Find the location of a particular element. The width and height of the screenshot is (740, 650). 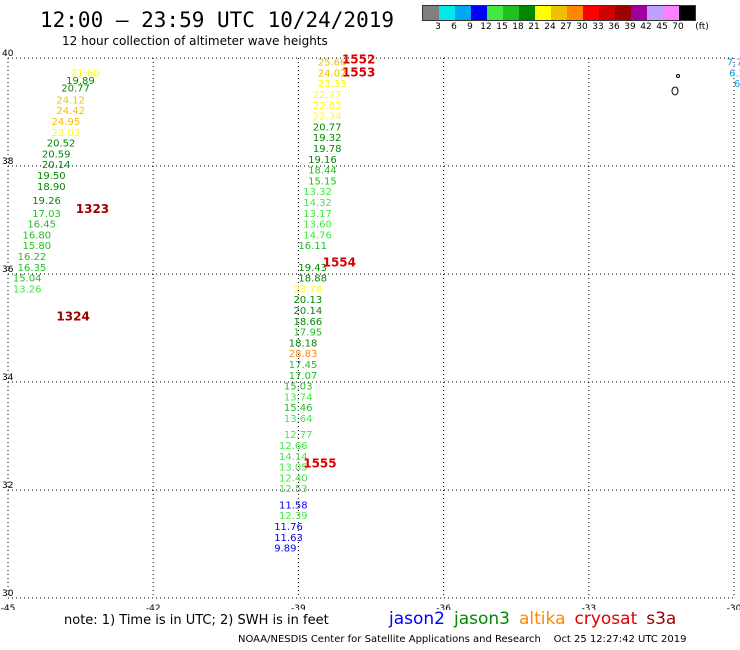

x-tick-label: -33 is located at coordinates (588, 607).